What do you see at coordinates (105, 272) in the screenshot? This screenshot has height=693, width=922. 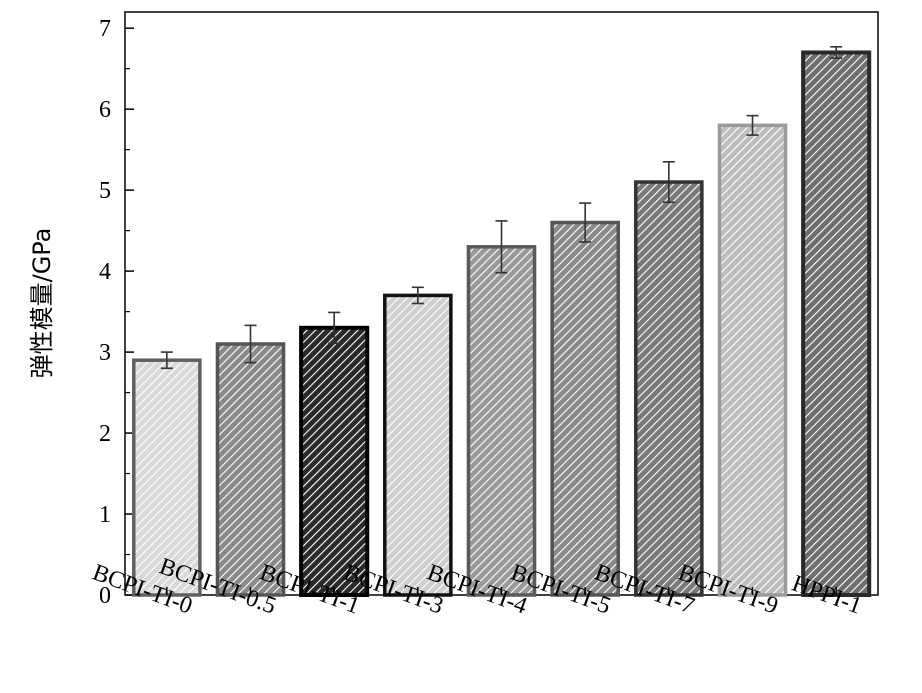 I see `y-tick-label: 4` at bounding box center [105, 272].